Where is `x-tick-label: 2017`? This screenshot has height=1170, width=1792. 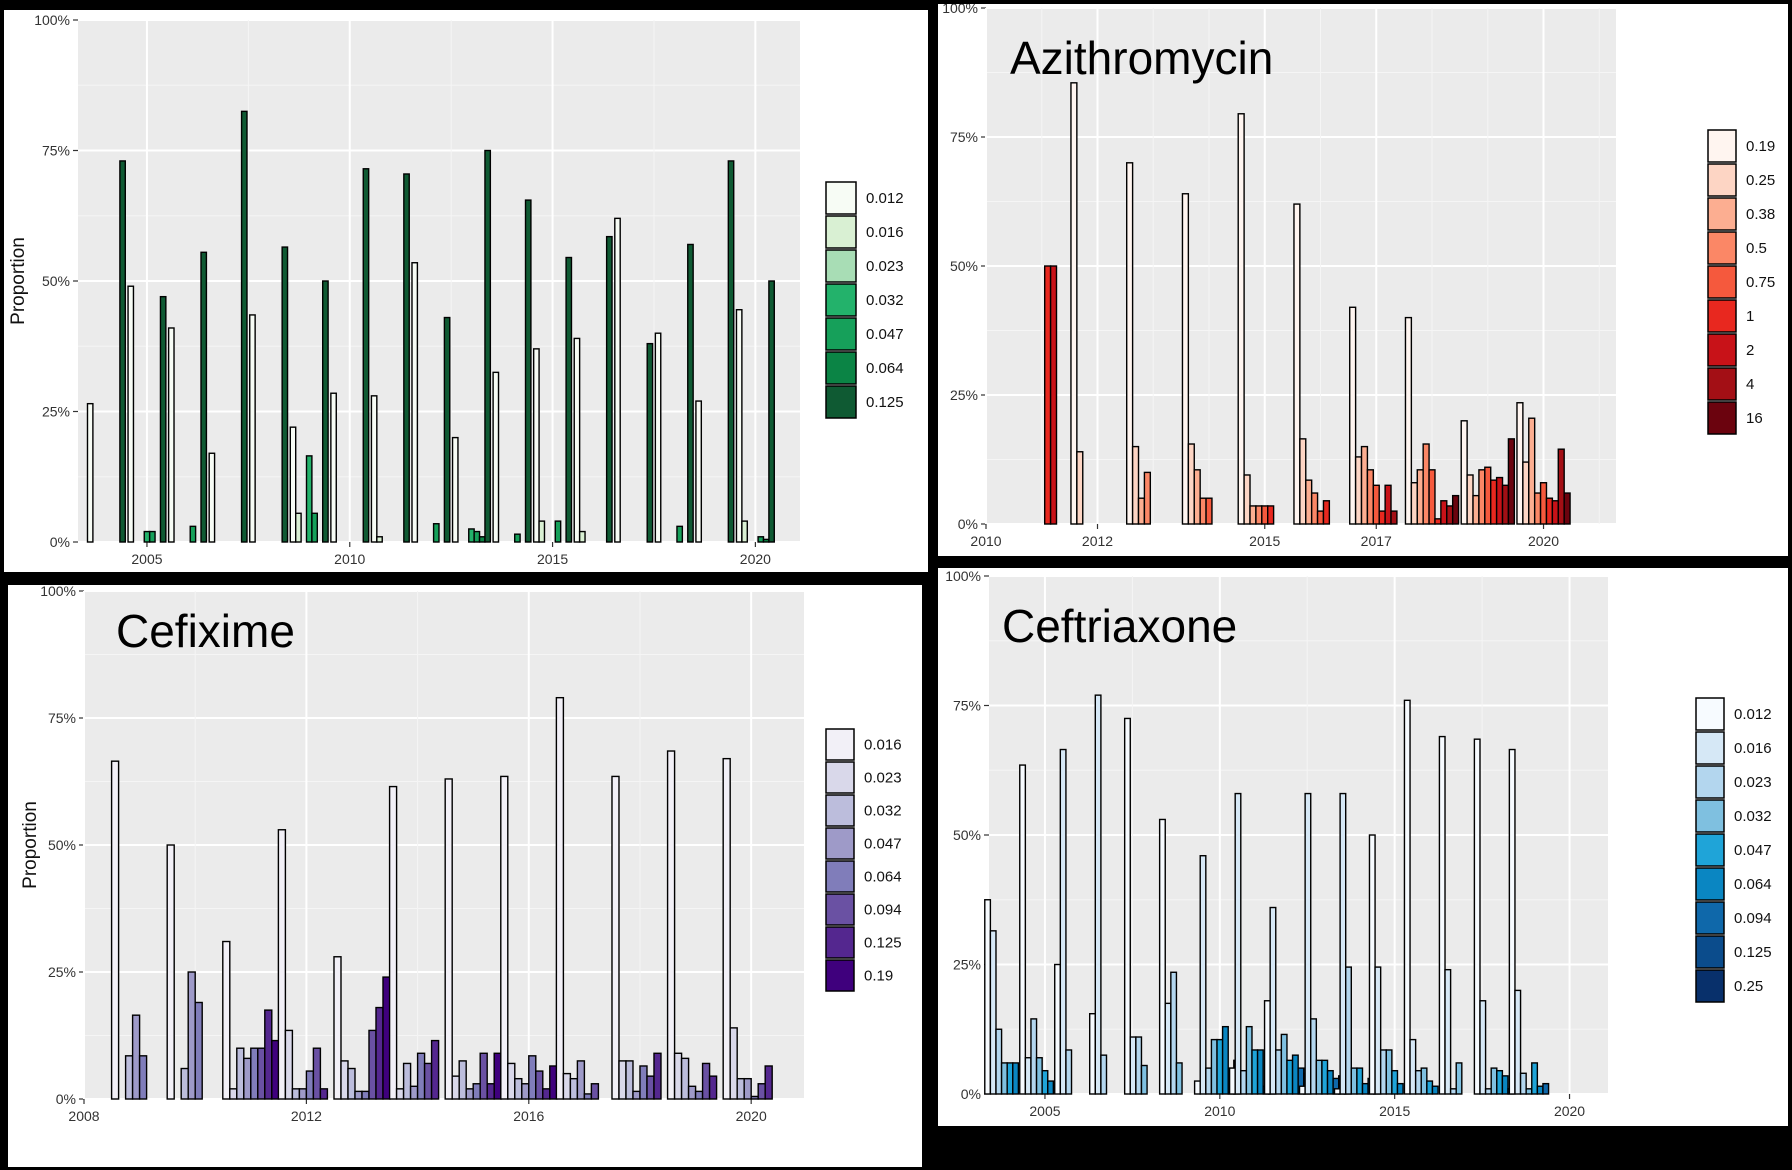
x-tick-label: 2017 is located at coordinates (1376, 541).